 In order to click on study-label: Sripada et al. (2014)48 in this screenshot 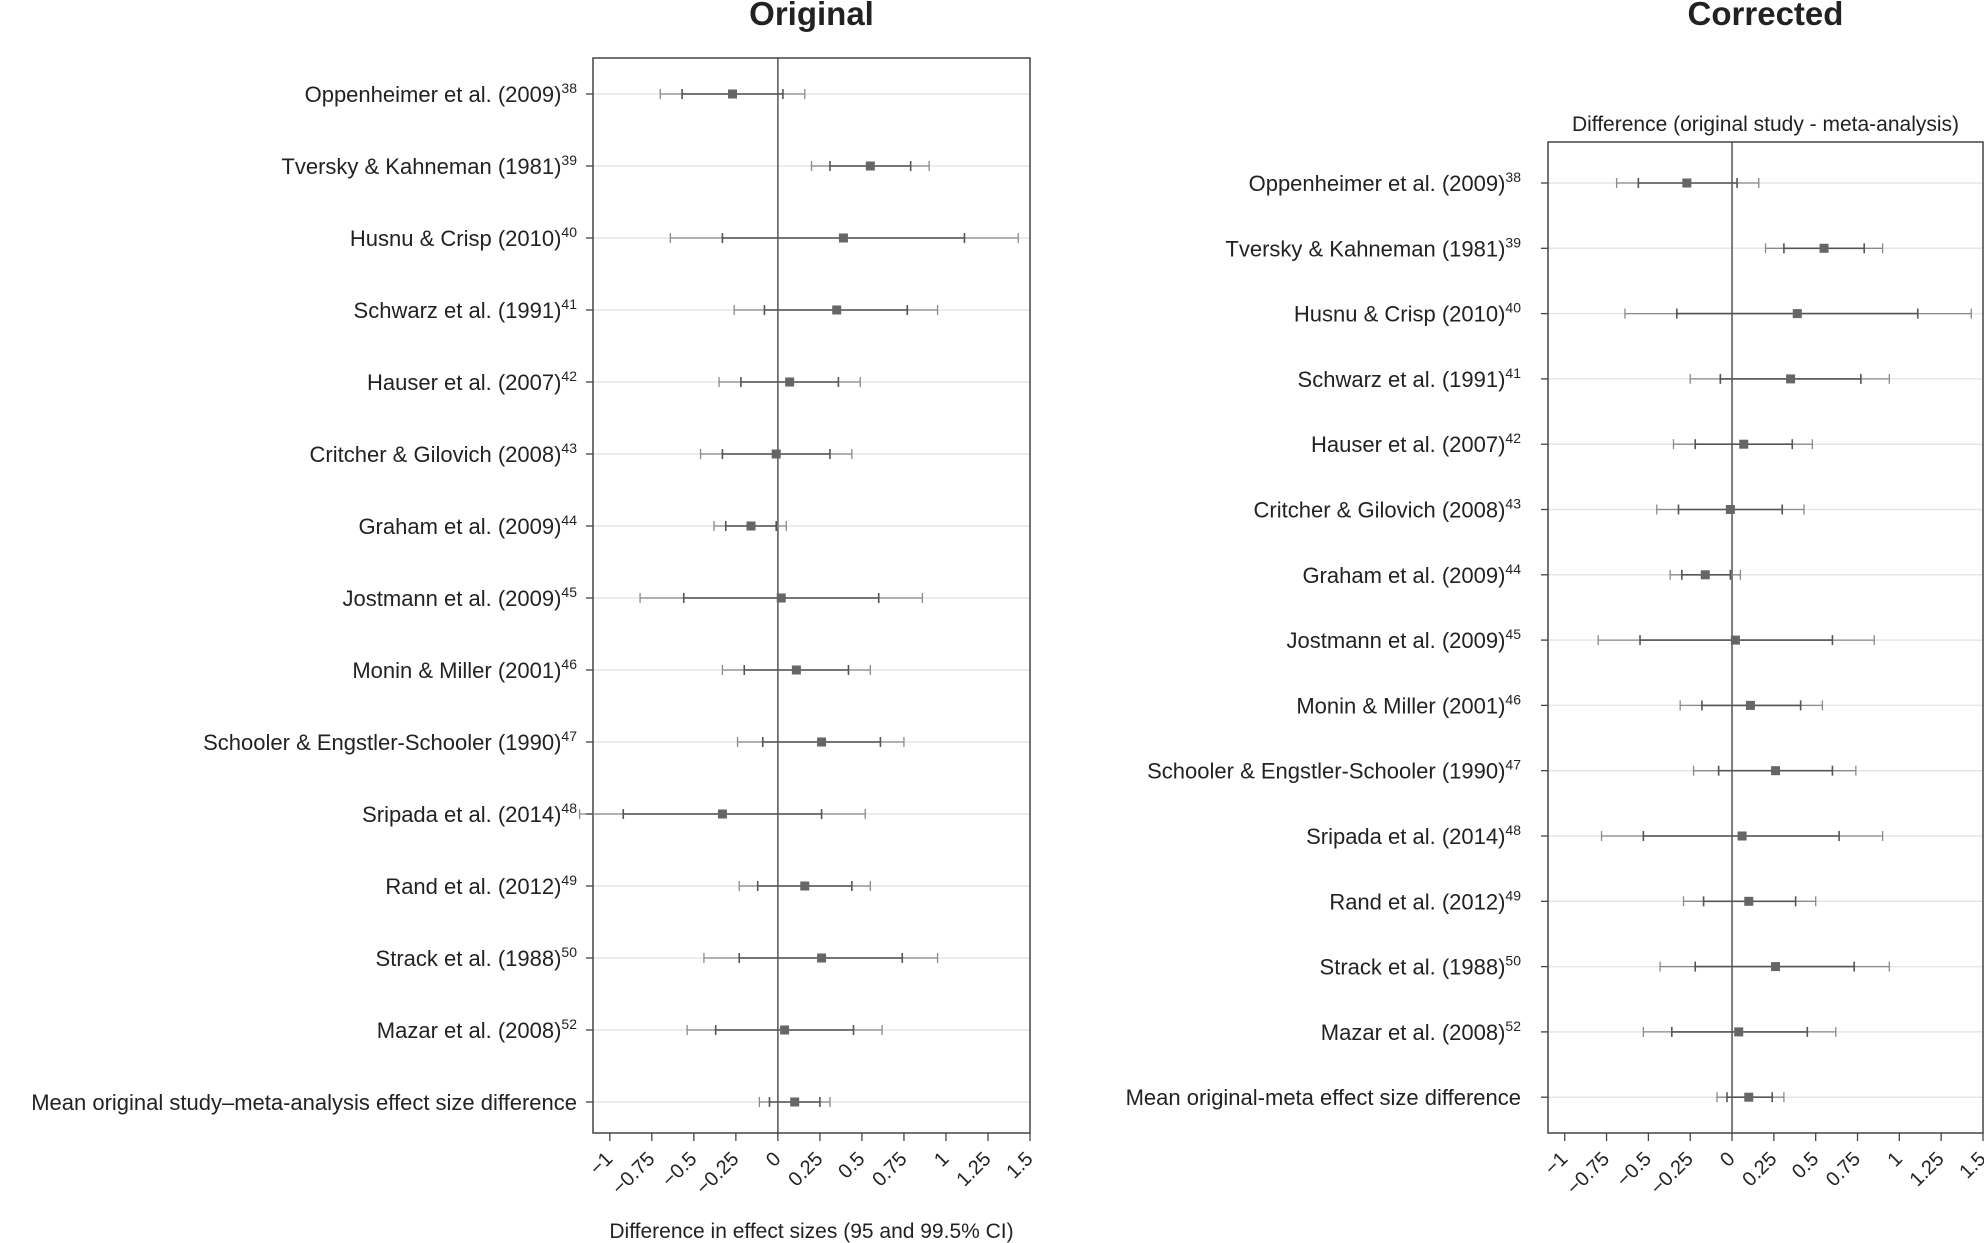, I will do `click(1413, 835)`.